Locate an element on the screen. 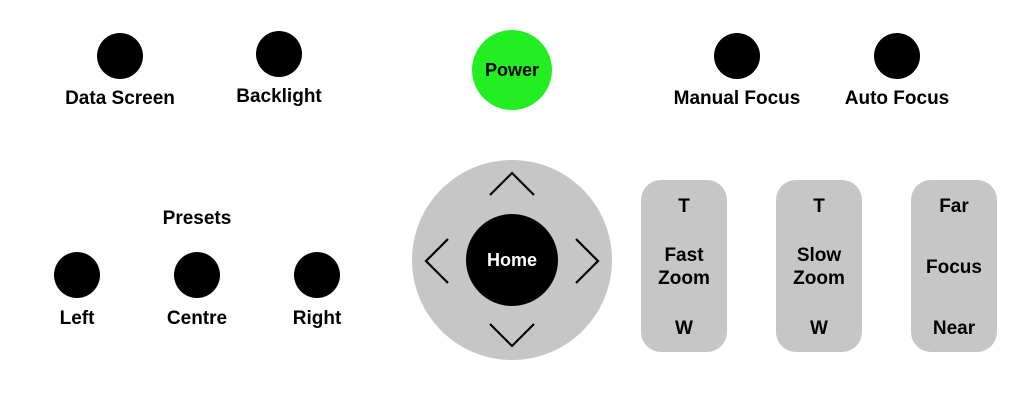  preset-centre-label: Centre is located at coordinates (197, 318).